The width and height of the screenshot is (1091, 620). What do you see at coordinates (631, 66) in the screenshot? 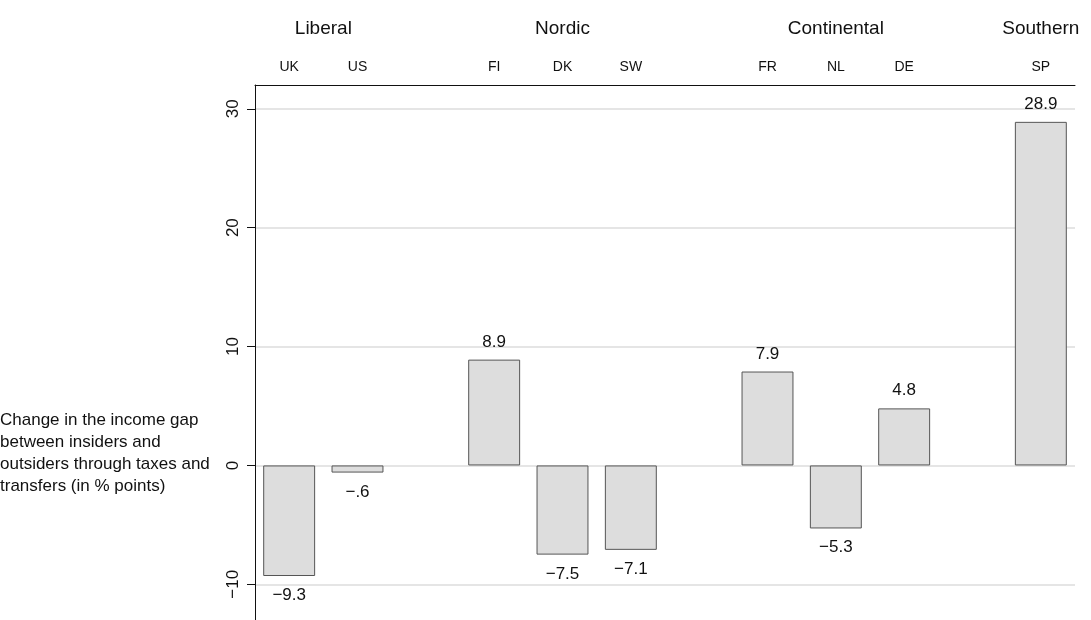
I see `x-tick-label: SW` at bounding box center [631, 66].